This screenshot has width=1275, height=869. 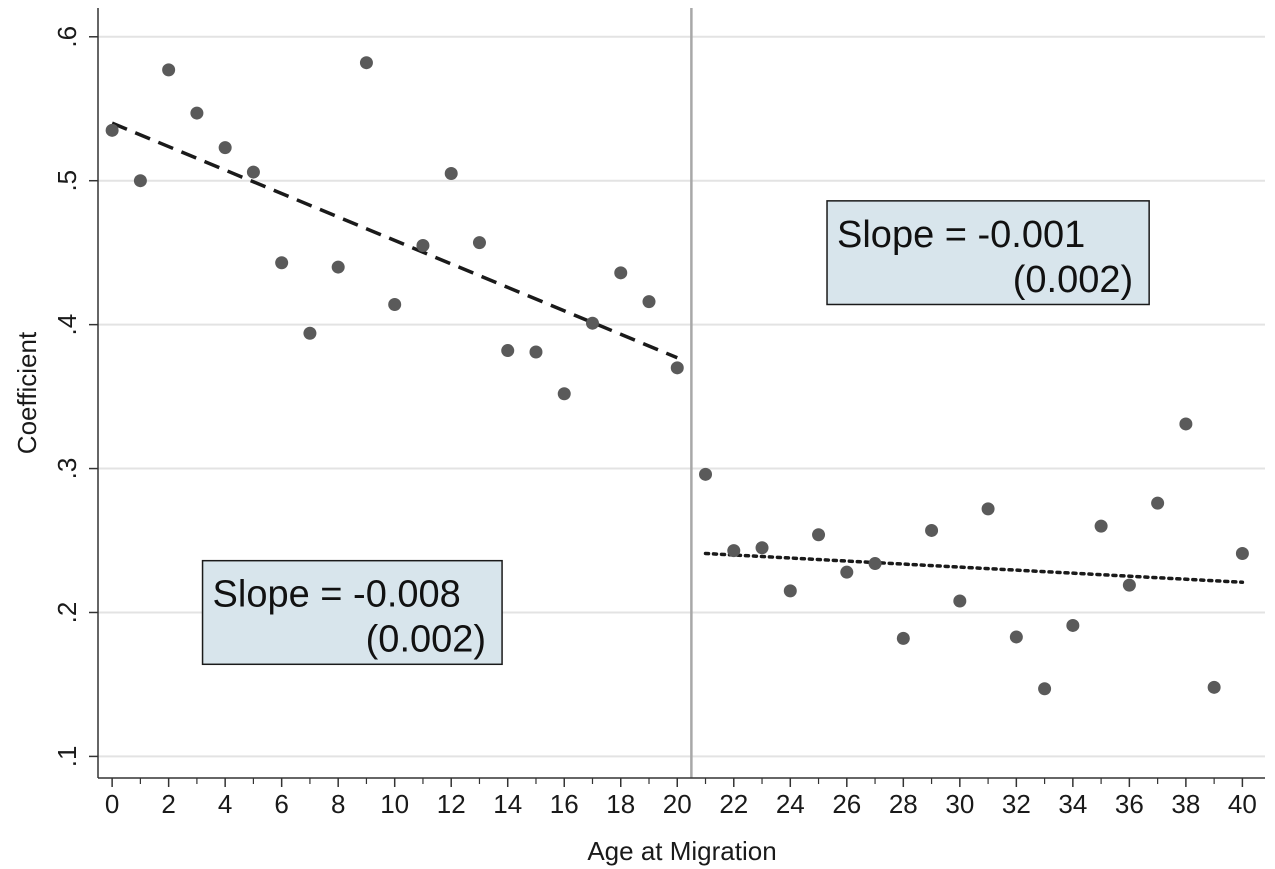 What do you see at coordinates (281, 804) in the screenshot?
I see `x-tick-label: 6` at bounding box center [281, 804].